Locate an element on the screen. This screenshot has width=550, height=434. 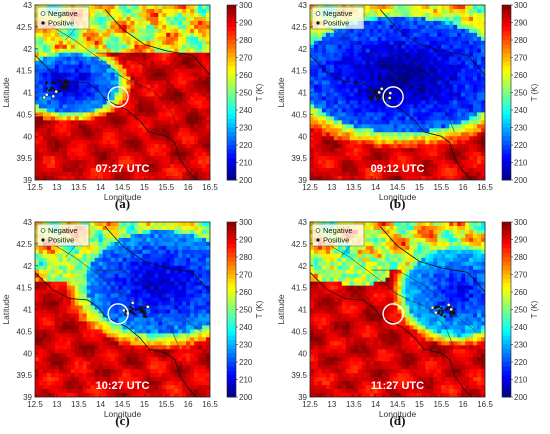
x-axis-label: Longitude is located at coordinates (398, 414).